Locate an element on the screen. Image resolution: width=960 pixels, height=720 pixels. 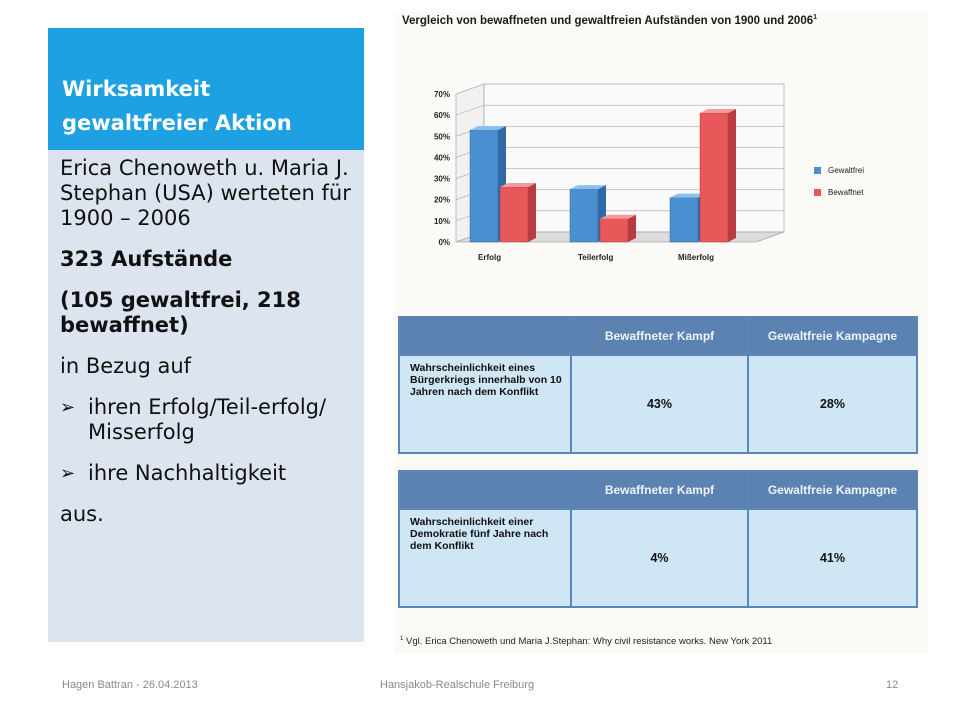
footer-school: Hansjakob-Realschule Freiburg is located at coordinates (457, 685).